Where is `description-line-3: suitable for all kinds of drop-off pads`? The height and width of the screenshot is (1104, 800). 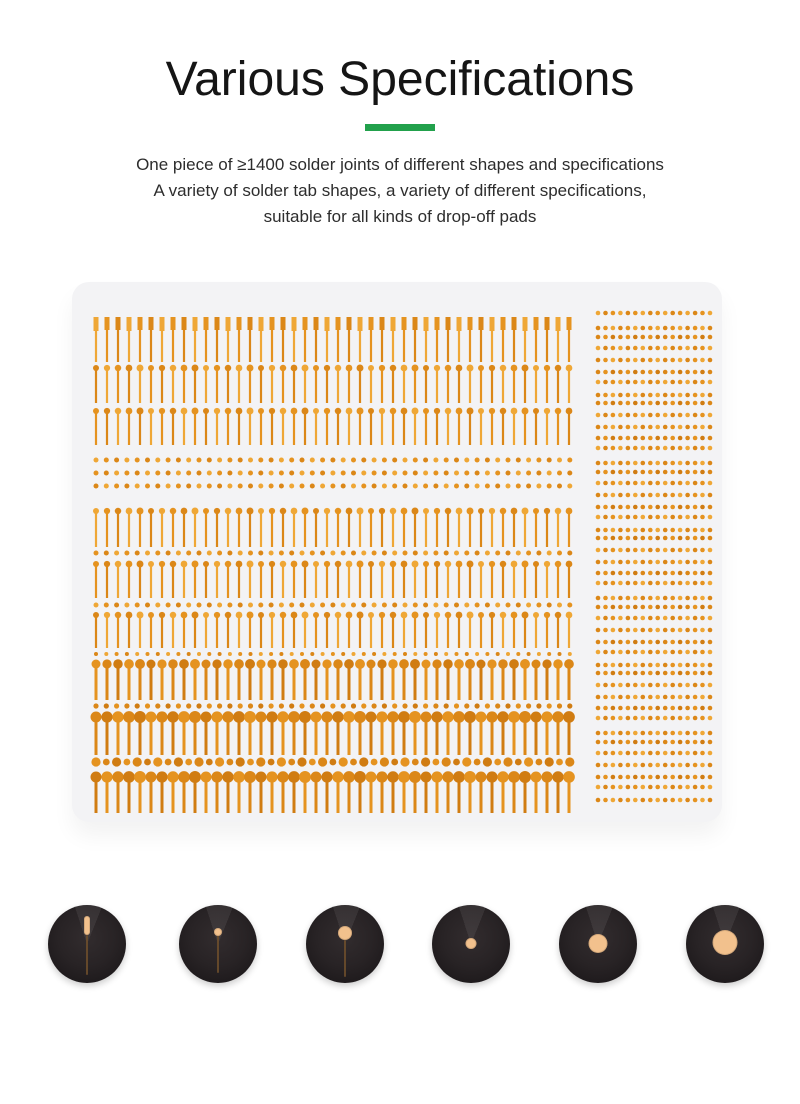
description-line-3: suitable for all kinds of drop-off pads is located at coordinates (400, 216).